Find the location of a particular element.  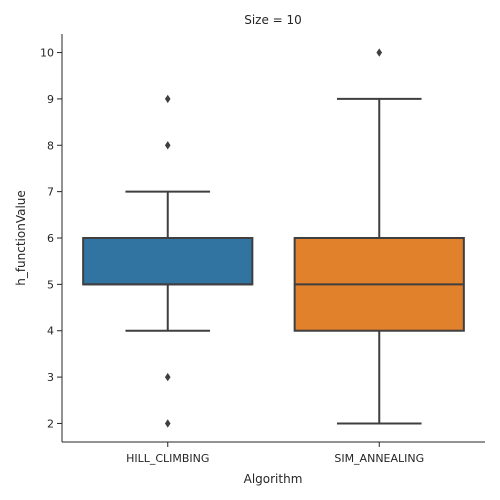

y-tick-label: 3 is located at coordinates (50, 377).